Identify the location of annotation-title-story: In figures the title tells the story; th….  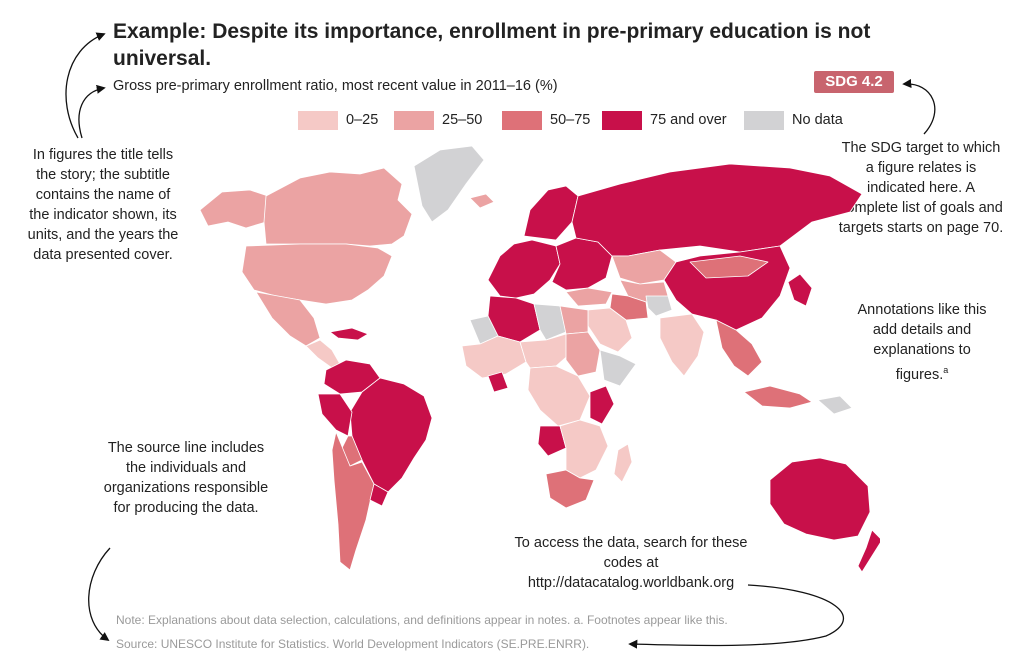
(103, 205).